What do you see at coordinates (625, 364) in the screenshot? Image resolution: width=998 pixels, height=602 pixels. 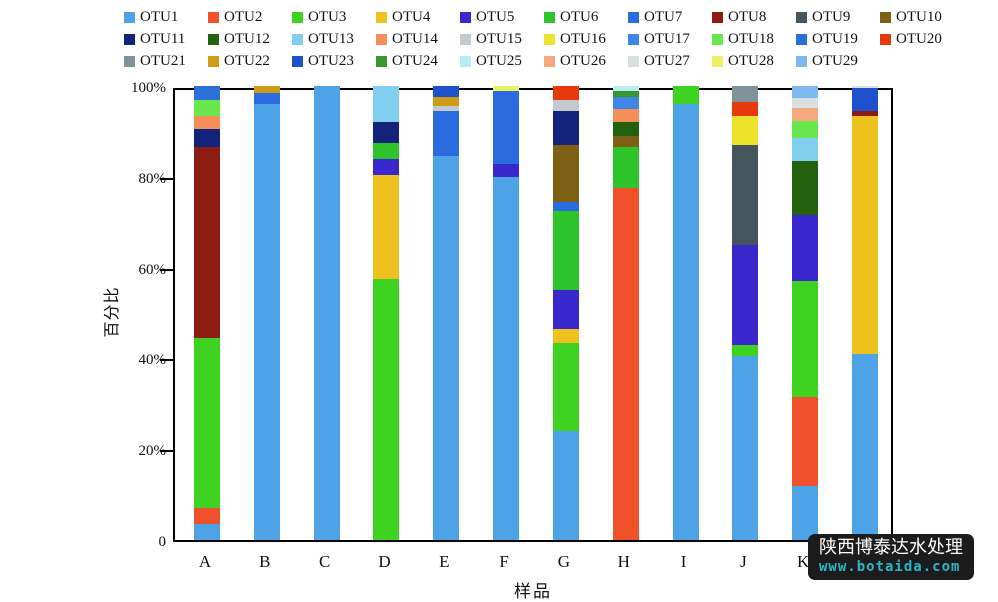 I see `bar-segment-otu2-sample-h` at bounding box center [625, 364].